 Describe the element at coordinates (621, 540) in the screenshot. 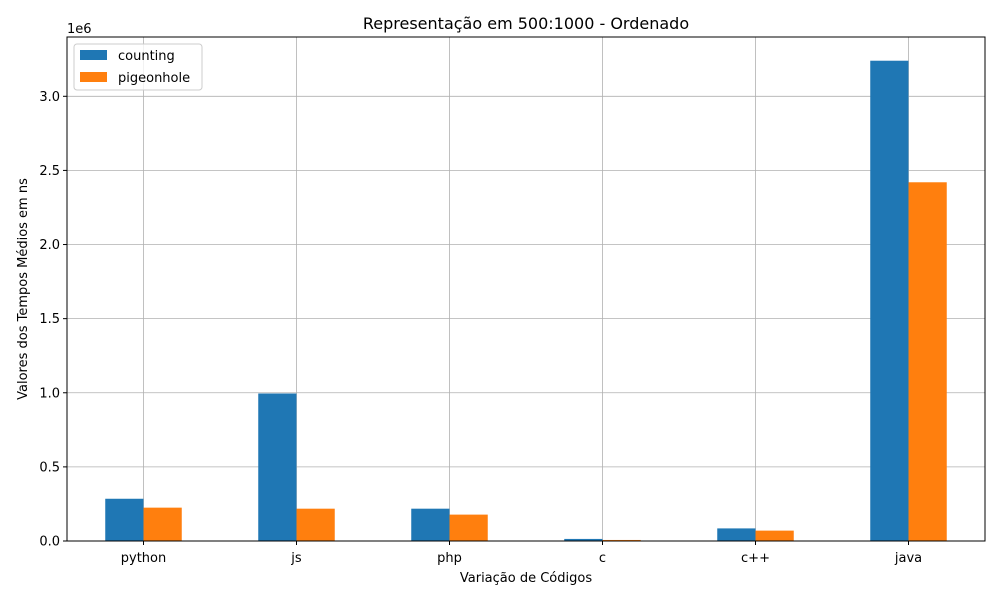

I see `bar-pigeonhole-c` at that location.